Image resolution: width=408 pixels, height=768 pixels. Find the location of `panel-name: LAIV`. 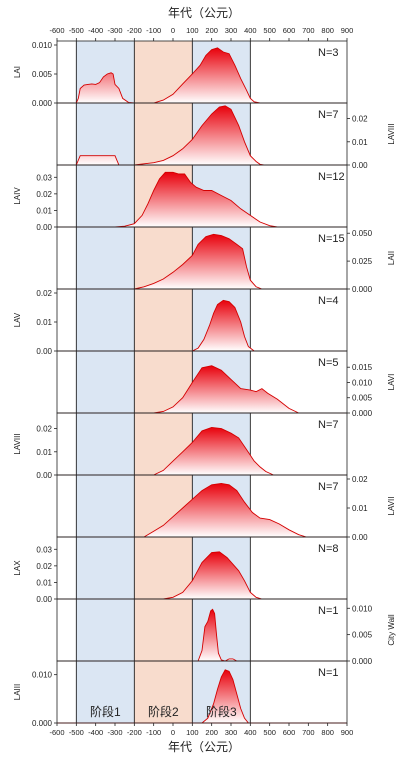

panel-name: LAIV is located at coordinates (17, 196).